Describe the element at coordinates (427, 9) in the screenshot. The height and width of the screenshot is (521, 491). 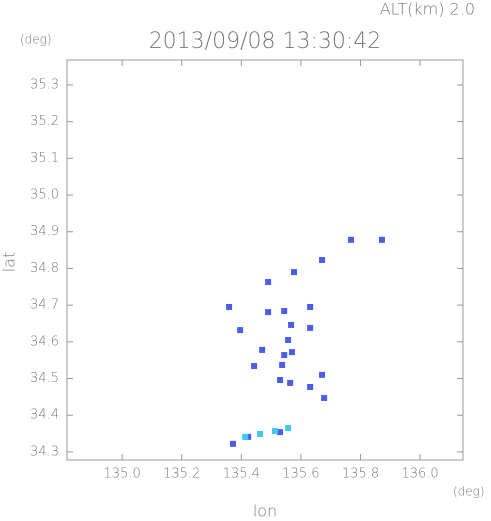
I see `subtitle: ALT(km) 2.0` at that location.